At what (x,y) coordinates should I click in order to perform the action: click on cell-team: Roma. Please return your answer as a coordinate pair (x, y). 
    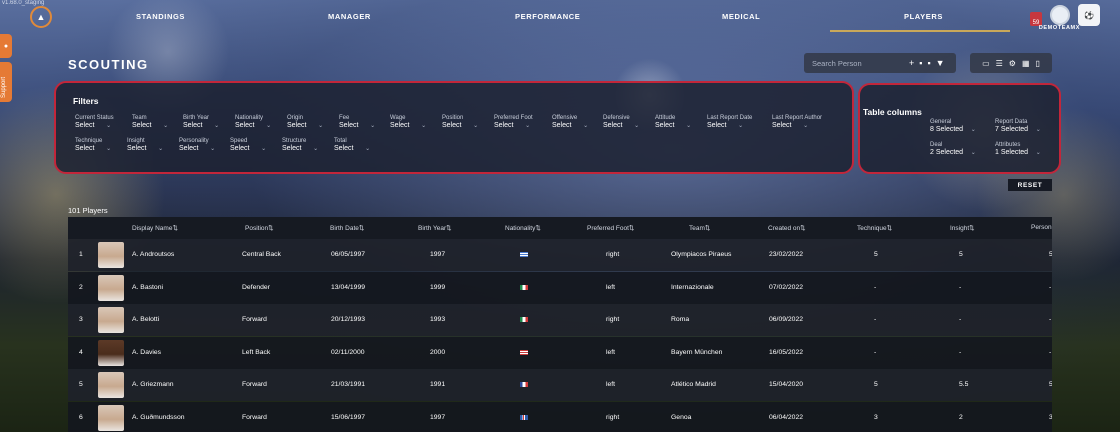
    Looking at the image, I should click on (680, 319).